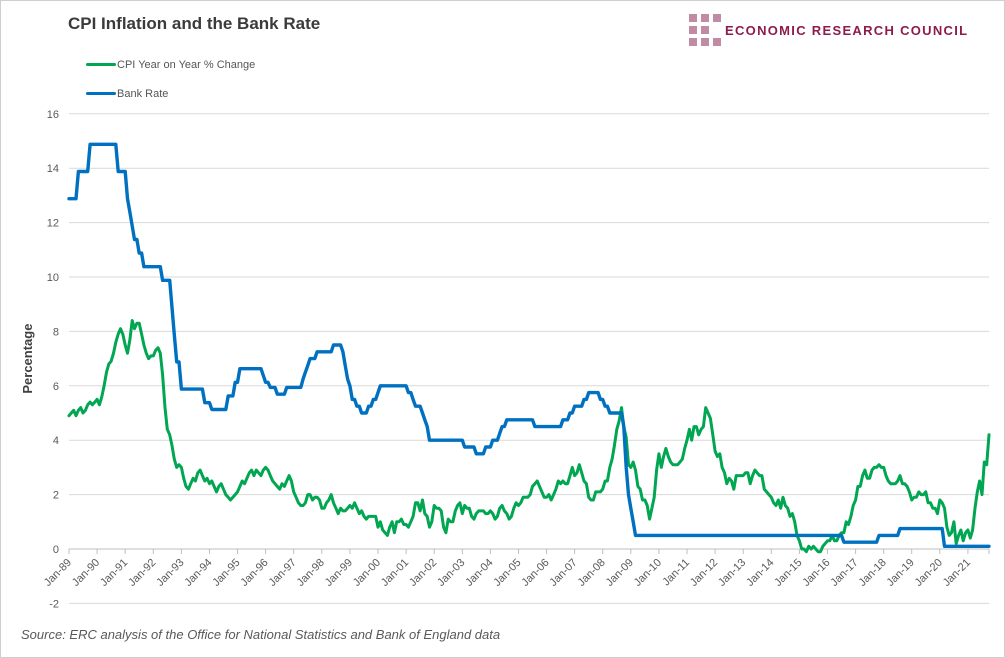 The height and width of the screenshot is (658, 1005). I want to click on svg-text: Jan-06, so click(535, 573).